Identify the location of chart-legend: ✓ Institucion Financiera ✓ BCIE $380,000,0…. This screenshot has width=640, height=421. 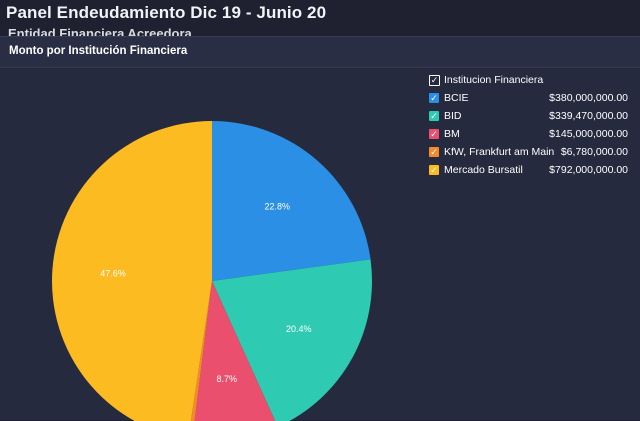
(528, 127).